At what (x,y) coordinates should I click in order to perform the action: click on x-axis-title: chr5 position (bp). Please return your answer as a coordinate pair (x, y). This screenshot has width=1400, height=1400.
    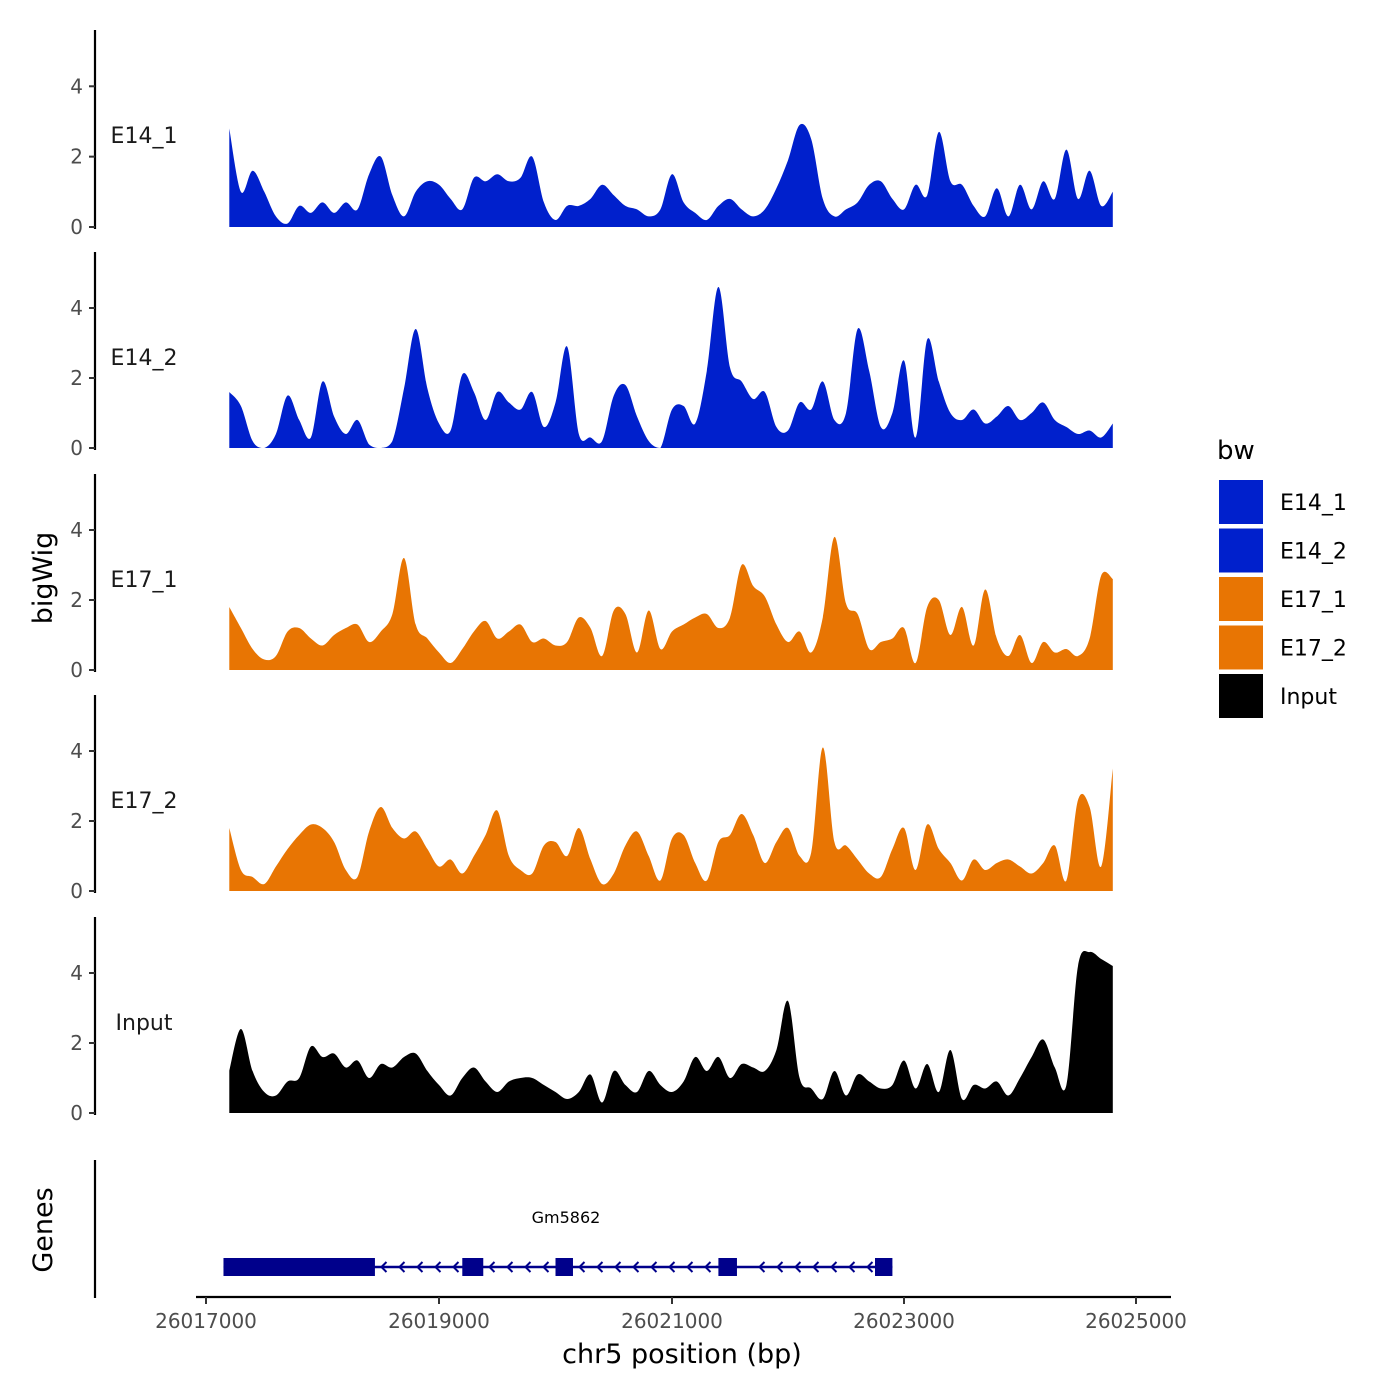
    Looking at the image, I should click on (682, 1354).